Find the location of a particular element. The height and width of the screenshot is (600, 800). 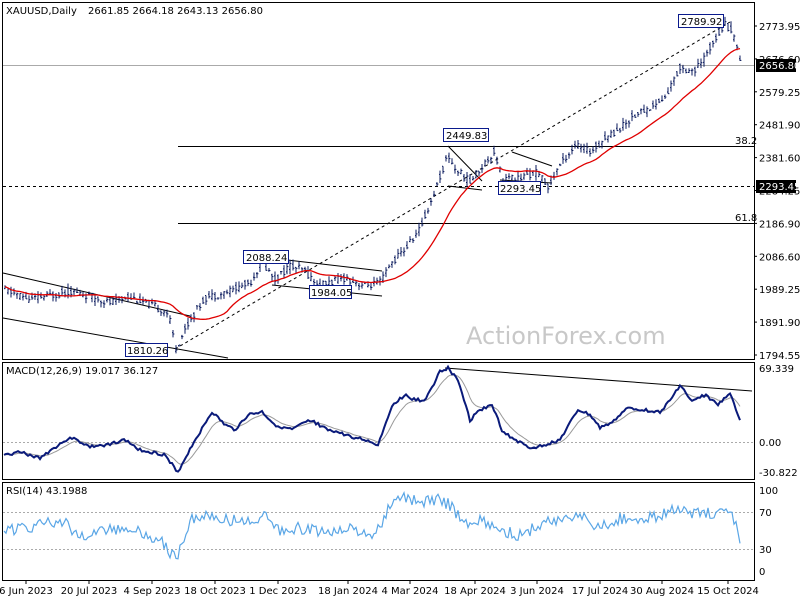

price-tick: 1794.55 is located at coordinates (779, 356).